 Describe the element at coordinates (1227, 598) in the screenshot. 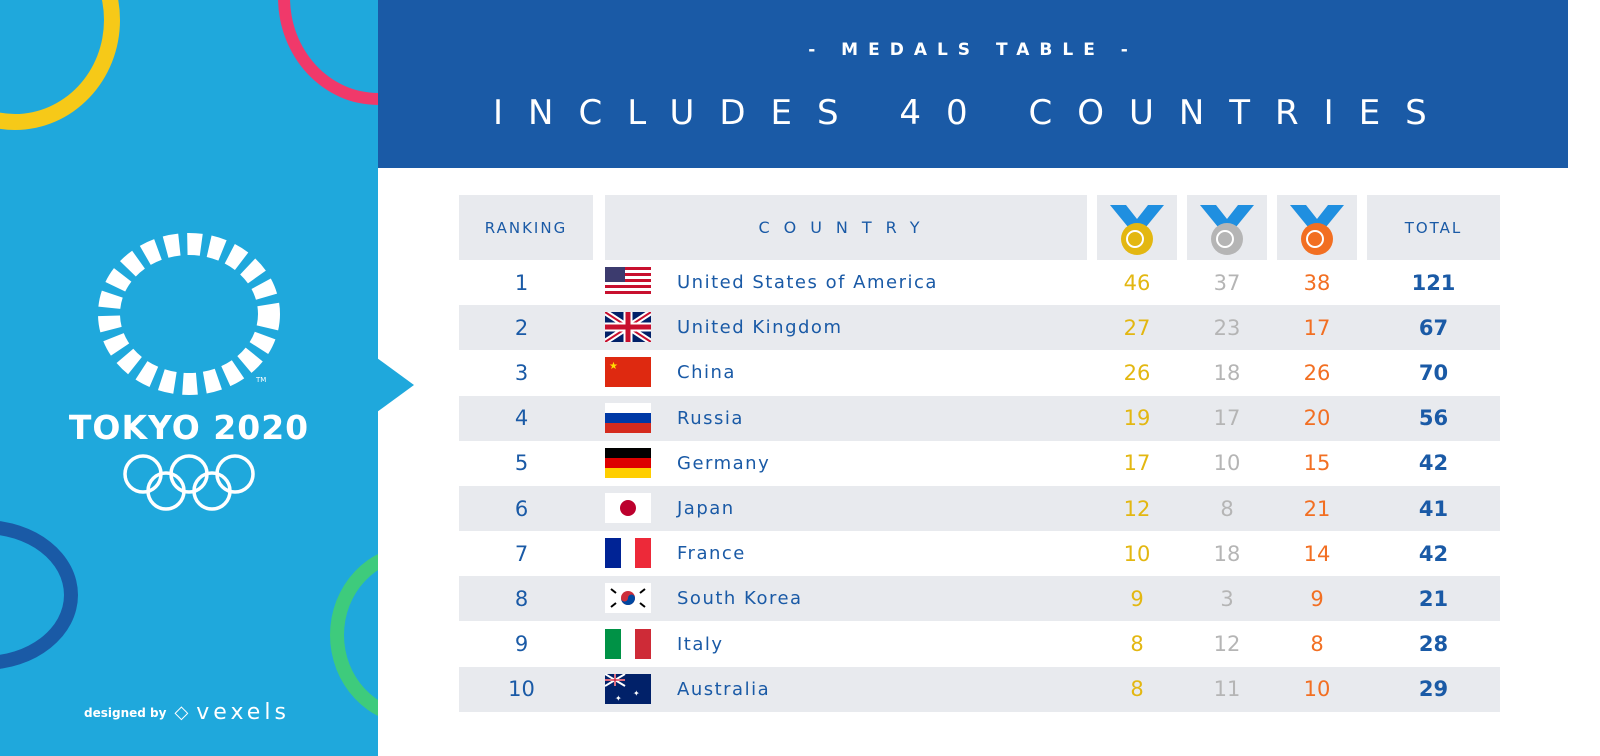

I see `silver-count: 3` at that location.